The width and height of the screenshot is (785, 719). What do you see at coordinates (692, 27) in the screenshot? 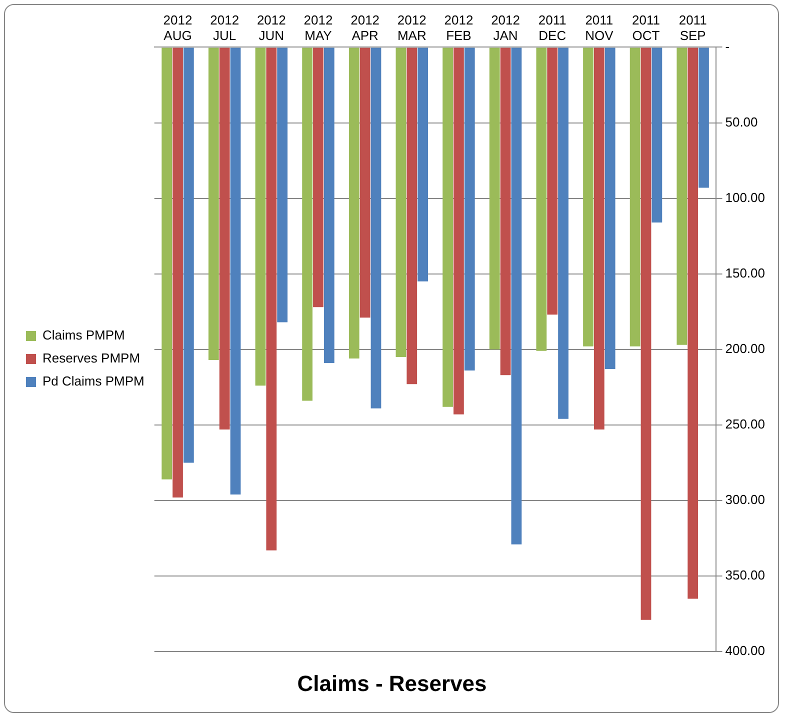
I see `x-tick-label: 2011 SEP` at bounding box center [692, 27].